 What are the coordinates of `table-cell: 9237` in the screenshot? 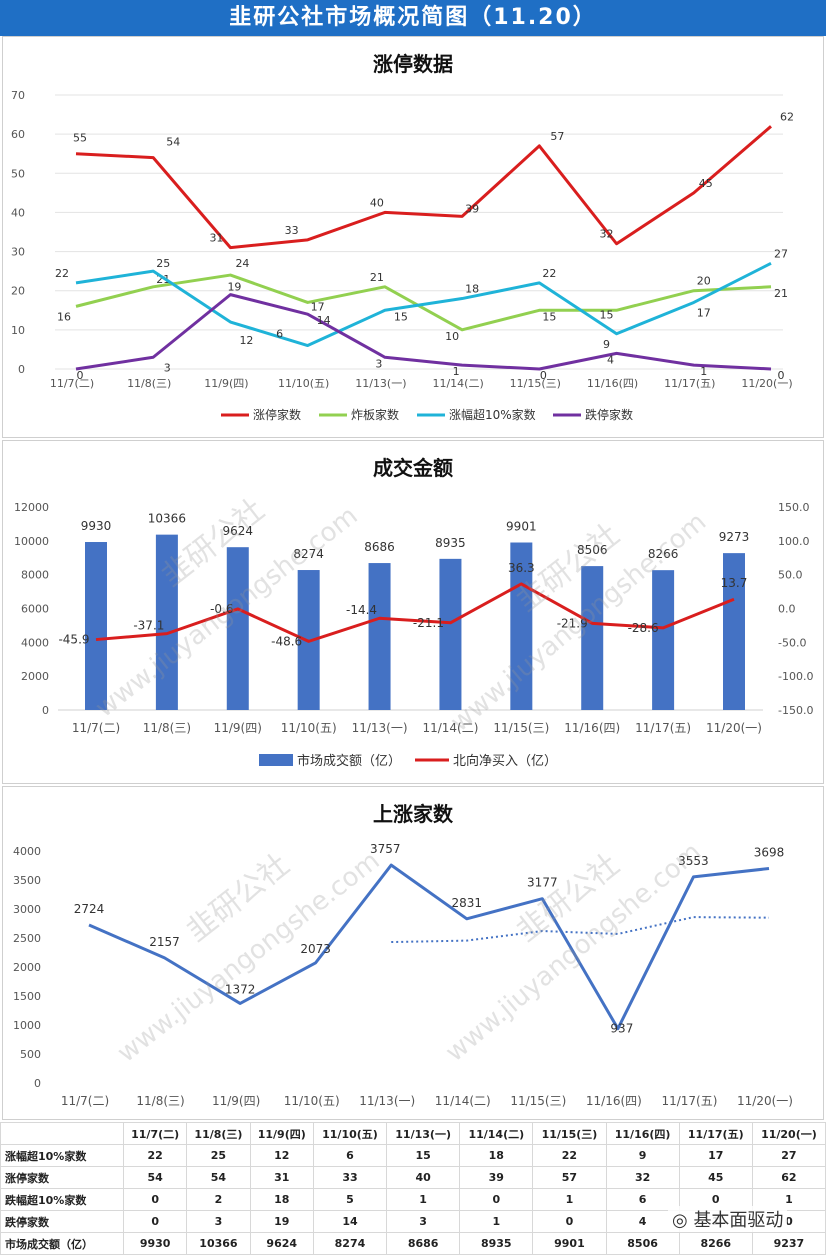 It's located at (788, 1243).